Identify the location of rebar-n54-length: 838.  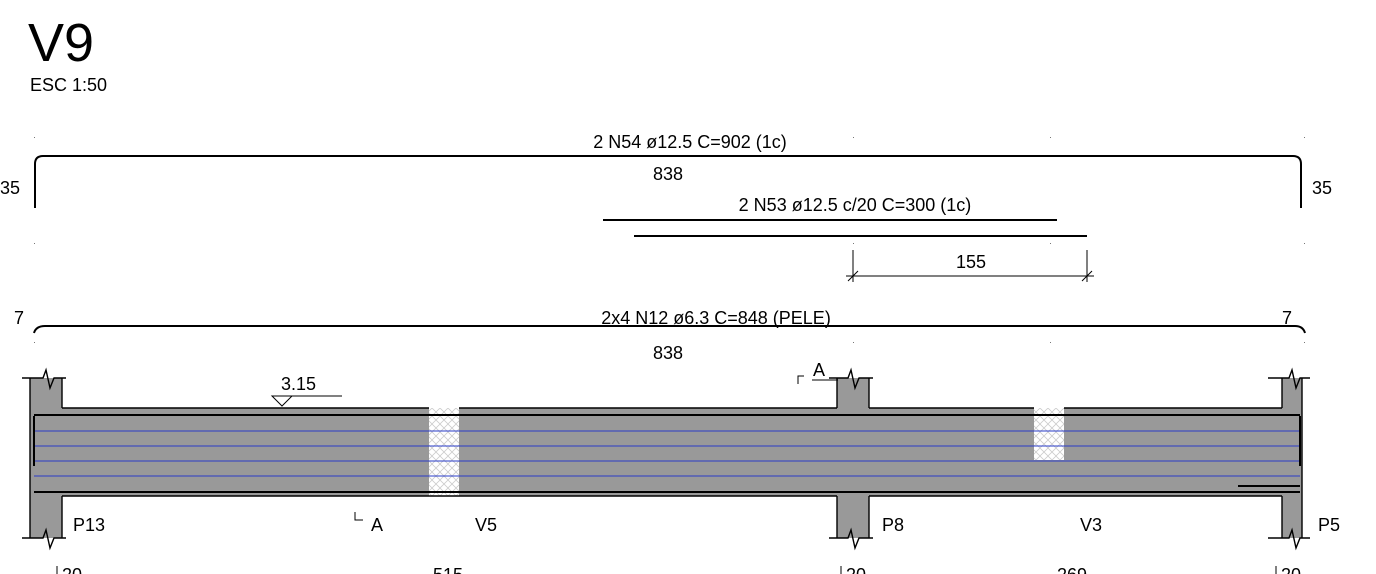
(668, 174).